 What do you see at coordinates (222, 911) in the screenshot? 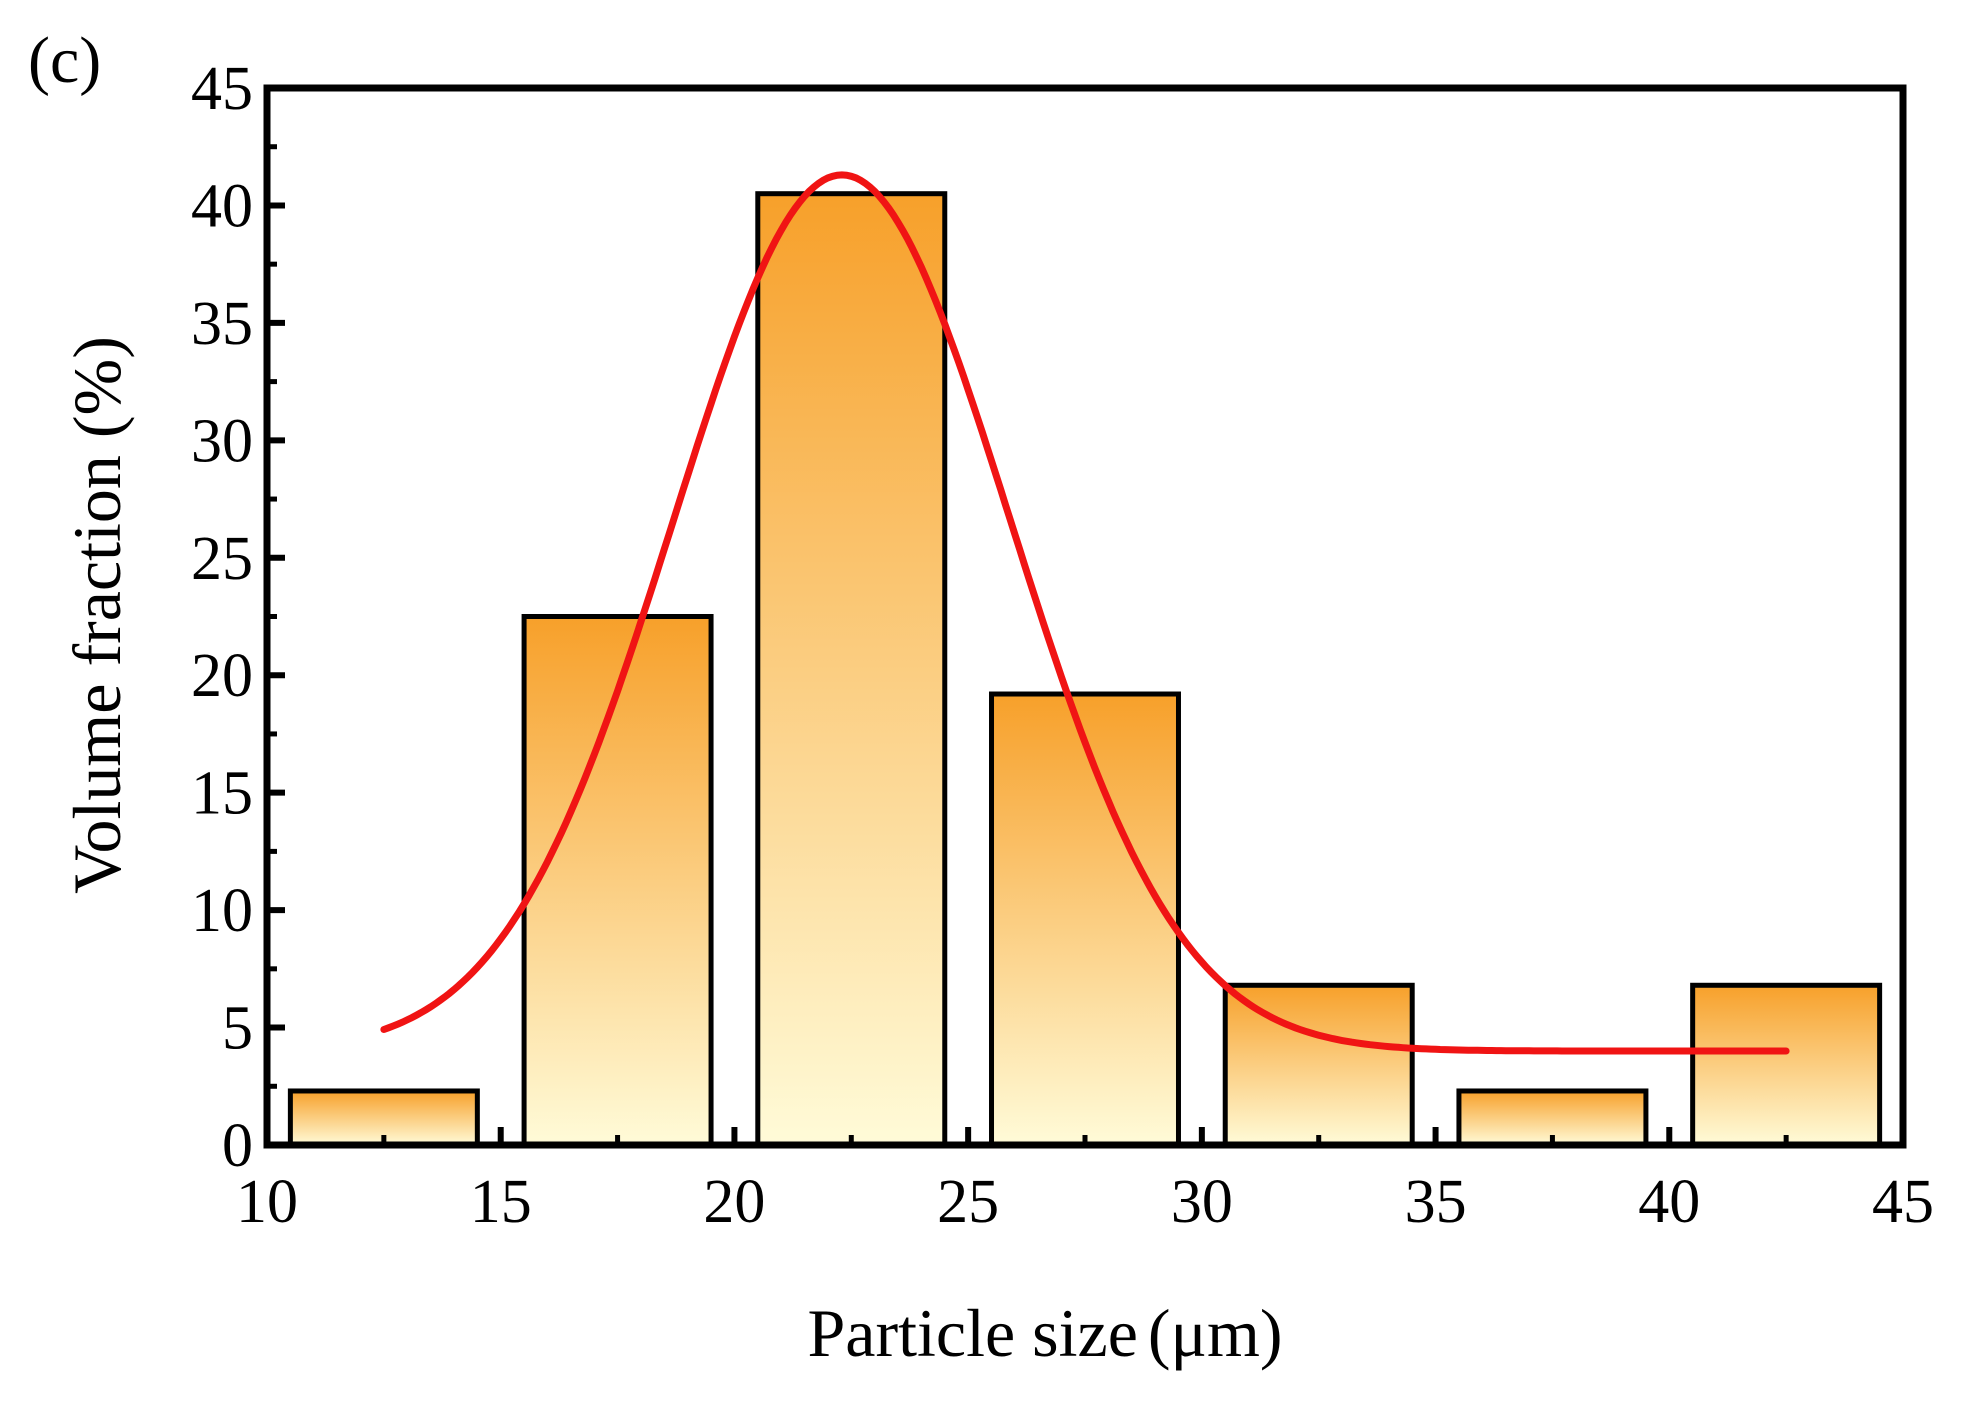
I see `y-tick-label: 10` at bounding box center [222, 911].